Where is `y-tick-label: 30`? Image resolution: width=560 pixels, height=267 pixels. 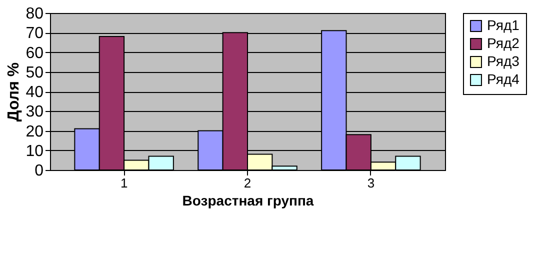
y-tick-label: 30 is located at coordinates (35, 112).